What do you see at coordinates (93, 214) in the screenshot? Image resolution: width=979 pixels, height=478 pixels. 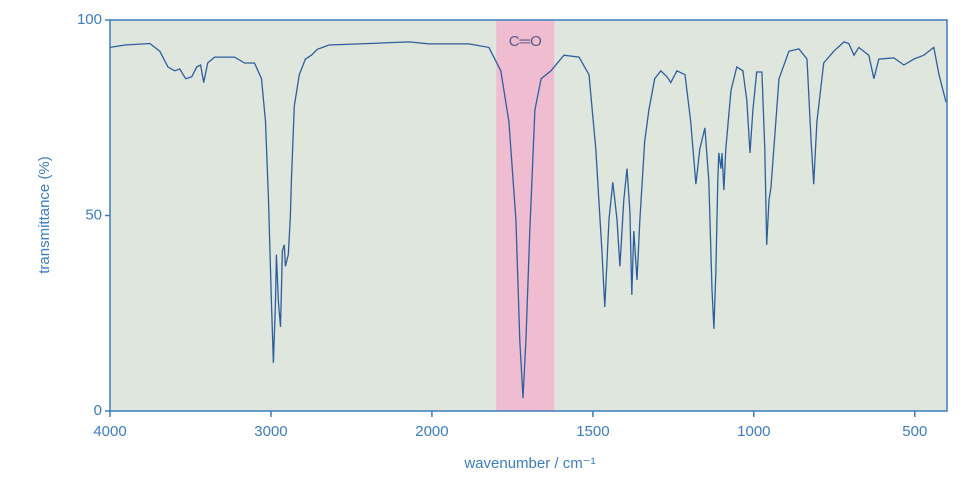 I see `y-tick-label: 50` at bounding box center [93, 214].